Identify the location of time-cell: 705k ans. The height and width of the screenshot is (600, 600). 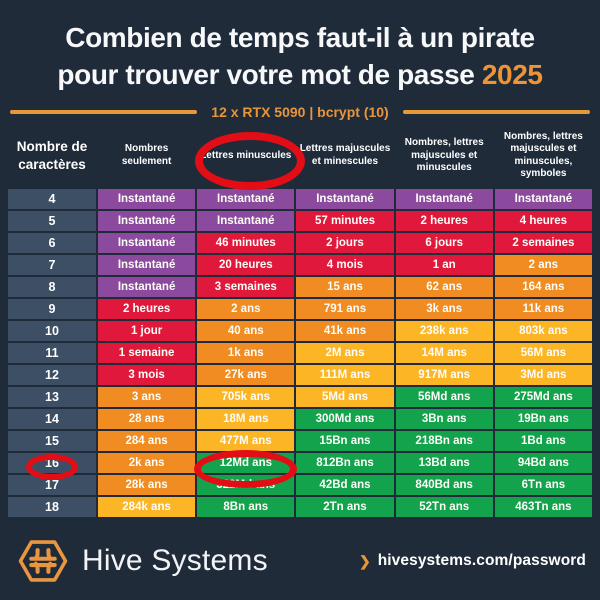
(246, 396).